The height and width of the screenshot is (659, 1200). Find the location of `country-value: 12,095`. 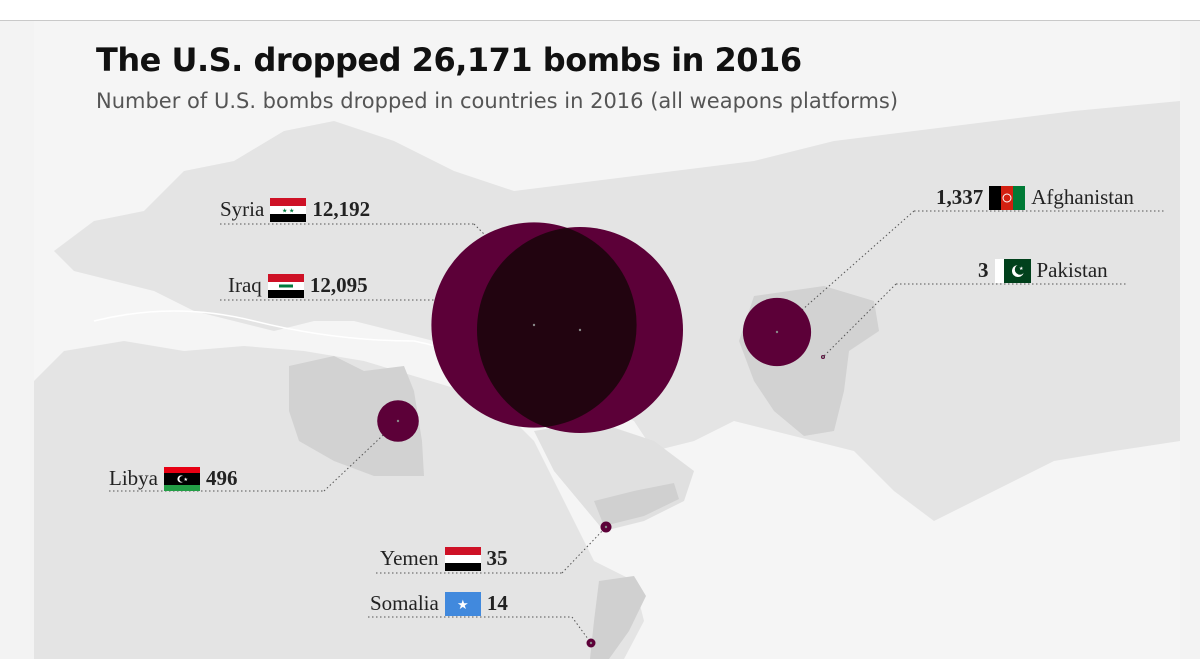

country-value: 12,095 is located at coordinates (338, 285).